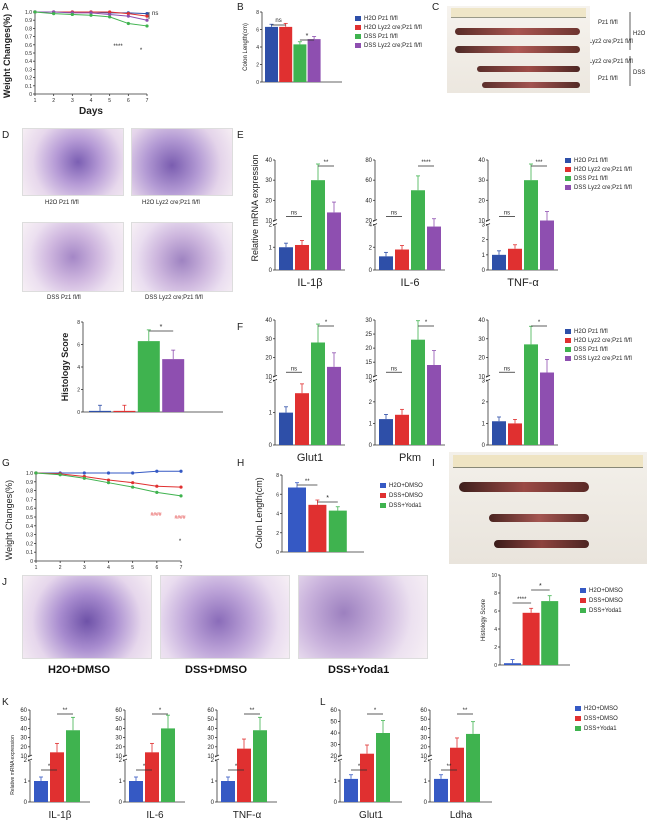 The image size is (650, 826). What do you see at coordinates (144, 767) in the screenshot?
I see `chart-K-annot: *` at bounding box center [144, 767].